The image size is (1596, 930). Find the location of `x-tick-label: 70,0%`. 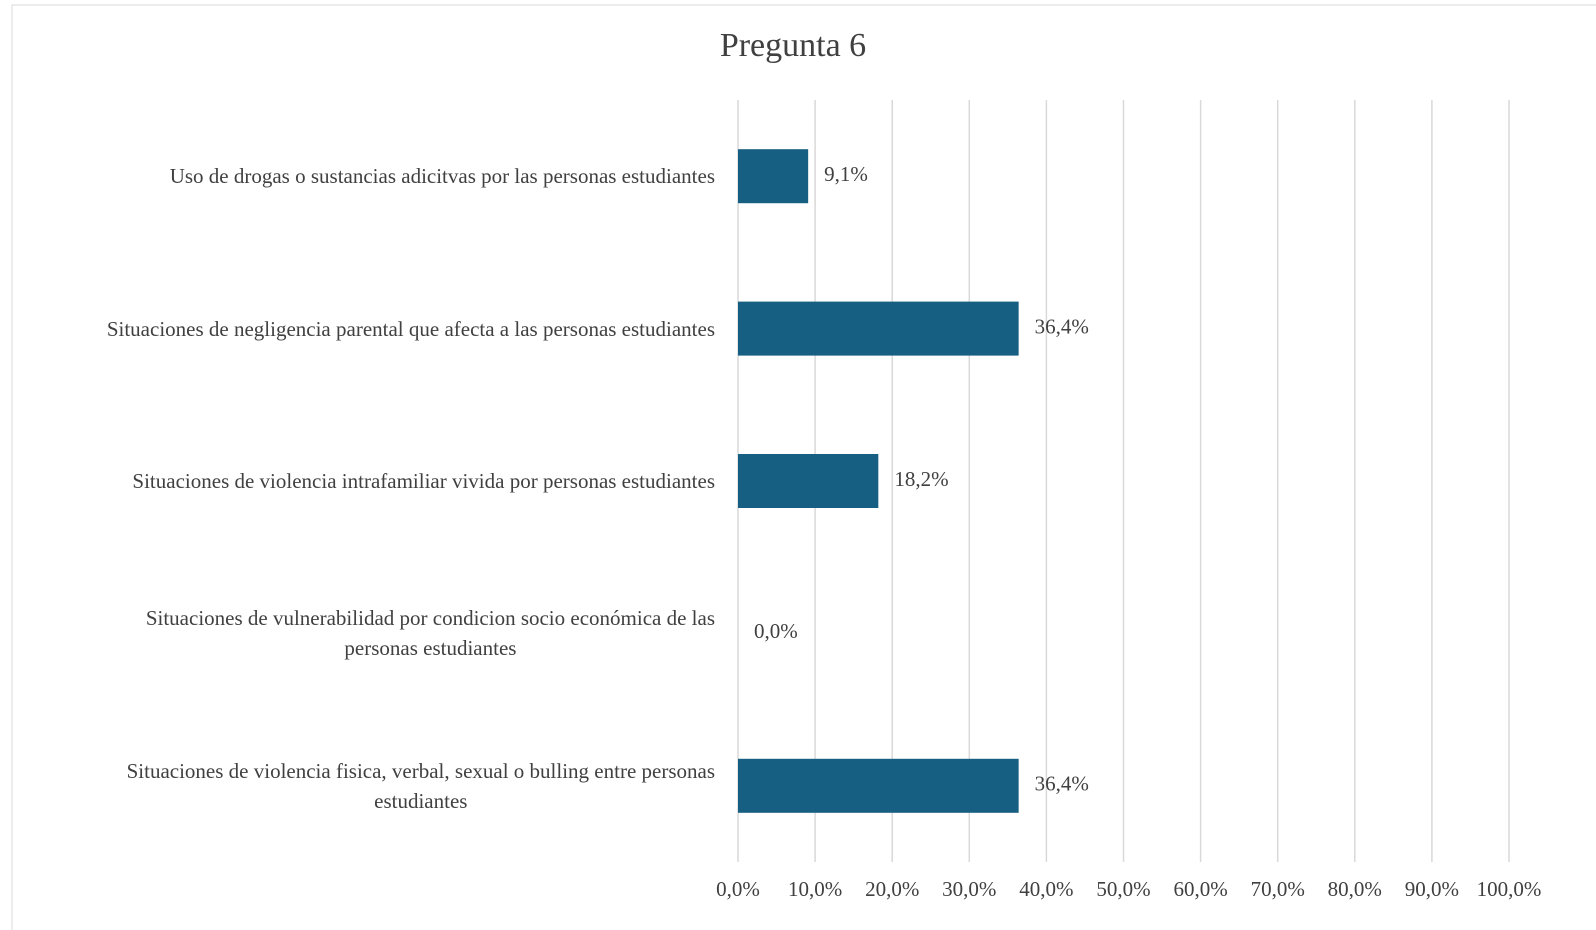

x-tick-label: 70,0% is located at coordinates (1278, 889).